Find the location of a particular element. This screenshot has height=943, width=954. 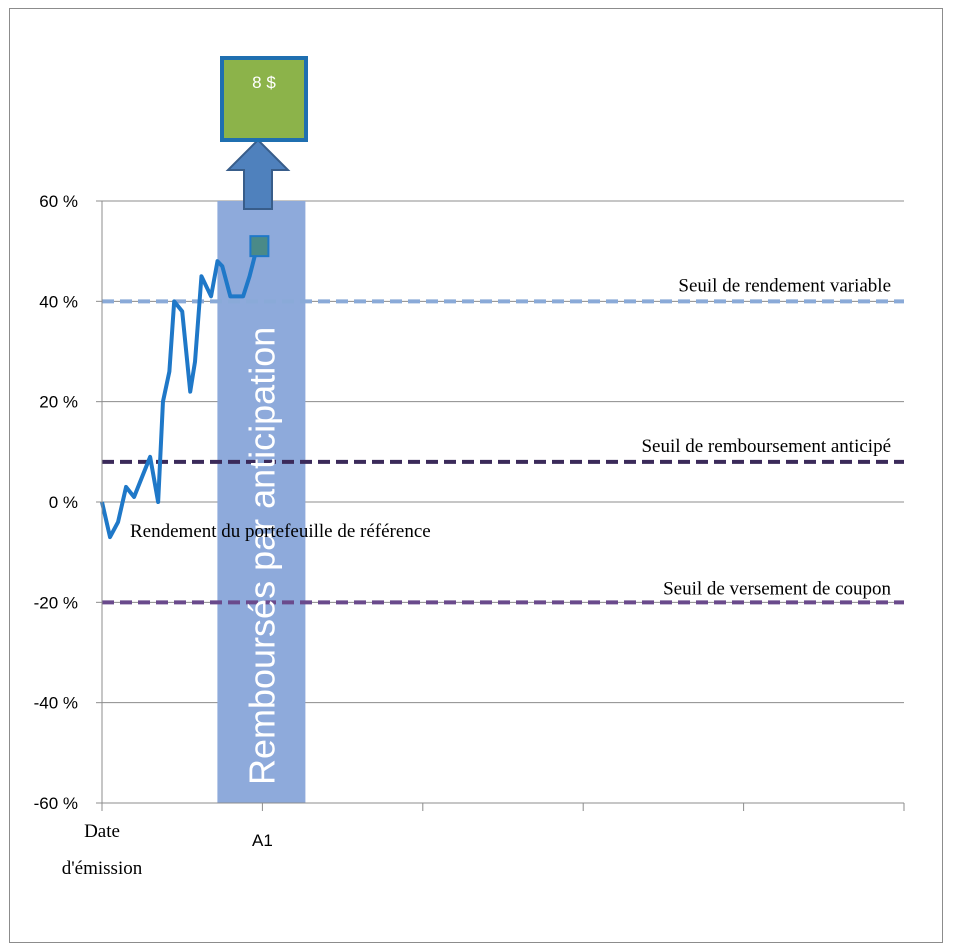

y-tick-label: 0 % is located at coordinates (63, 502).